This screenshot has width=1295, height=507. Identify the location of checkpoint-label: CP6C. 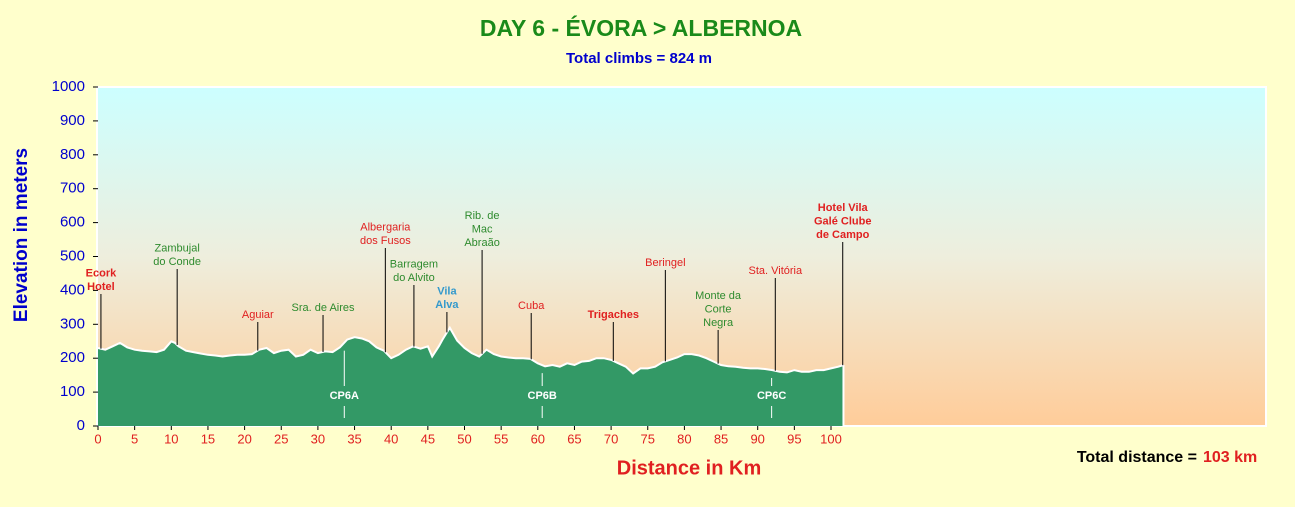
(771, 396).